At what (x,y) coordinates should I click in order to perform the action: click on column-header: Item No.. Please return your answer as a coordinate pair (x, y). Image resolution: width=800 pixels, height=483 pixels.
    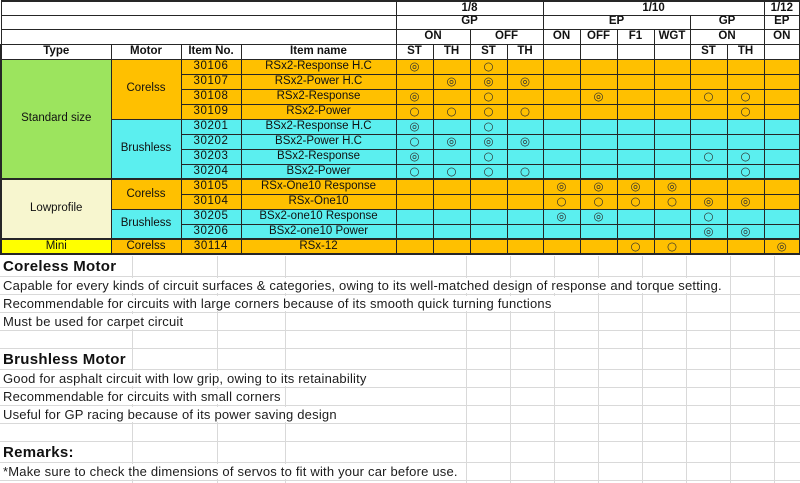
    Looking at the image, I should click on (211, 51).